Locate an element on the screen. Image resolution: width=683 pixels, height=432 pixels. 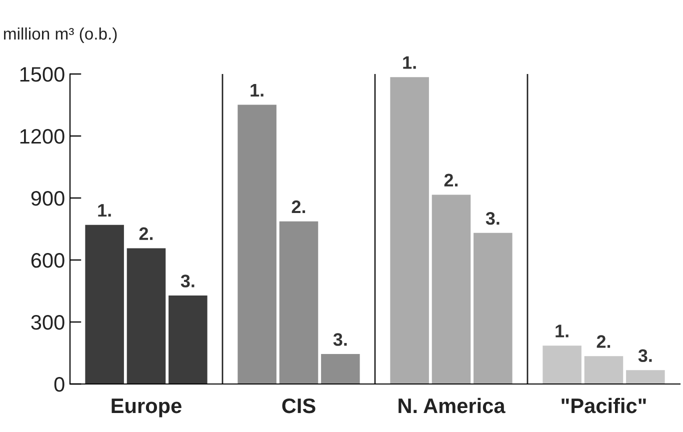
x-tick-label: CIS is located at coordinates (299, 406).